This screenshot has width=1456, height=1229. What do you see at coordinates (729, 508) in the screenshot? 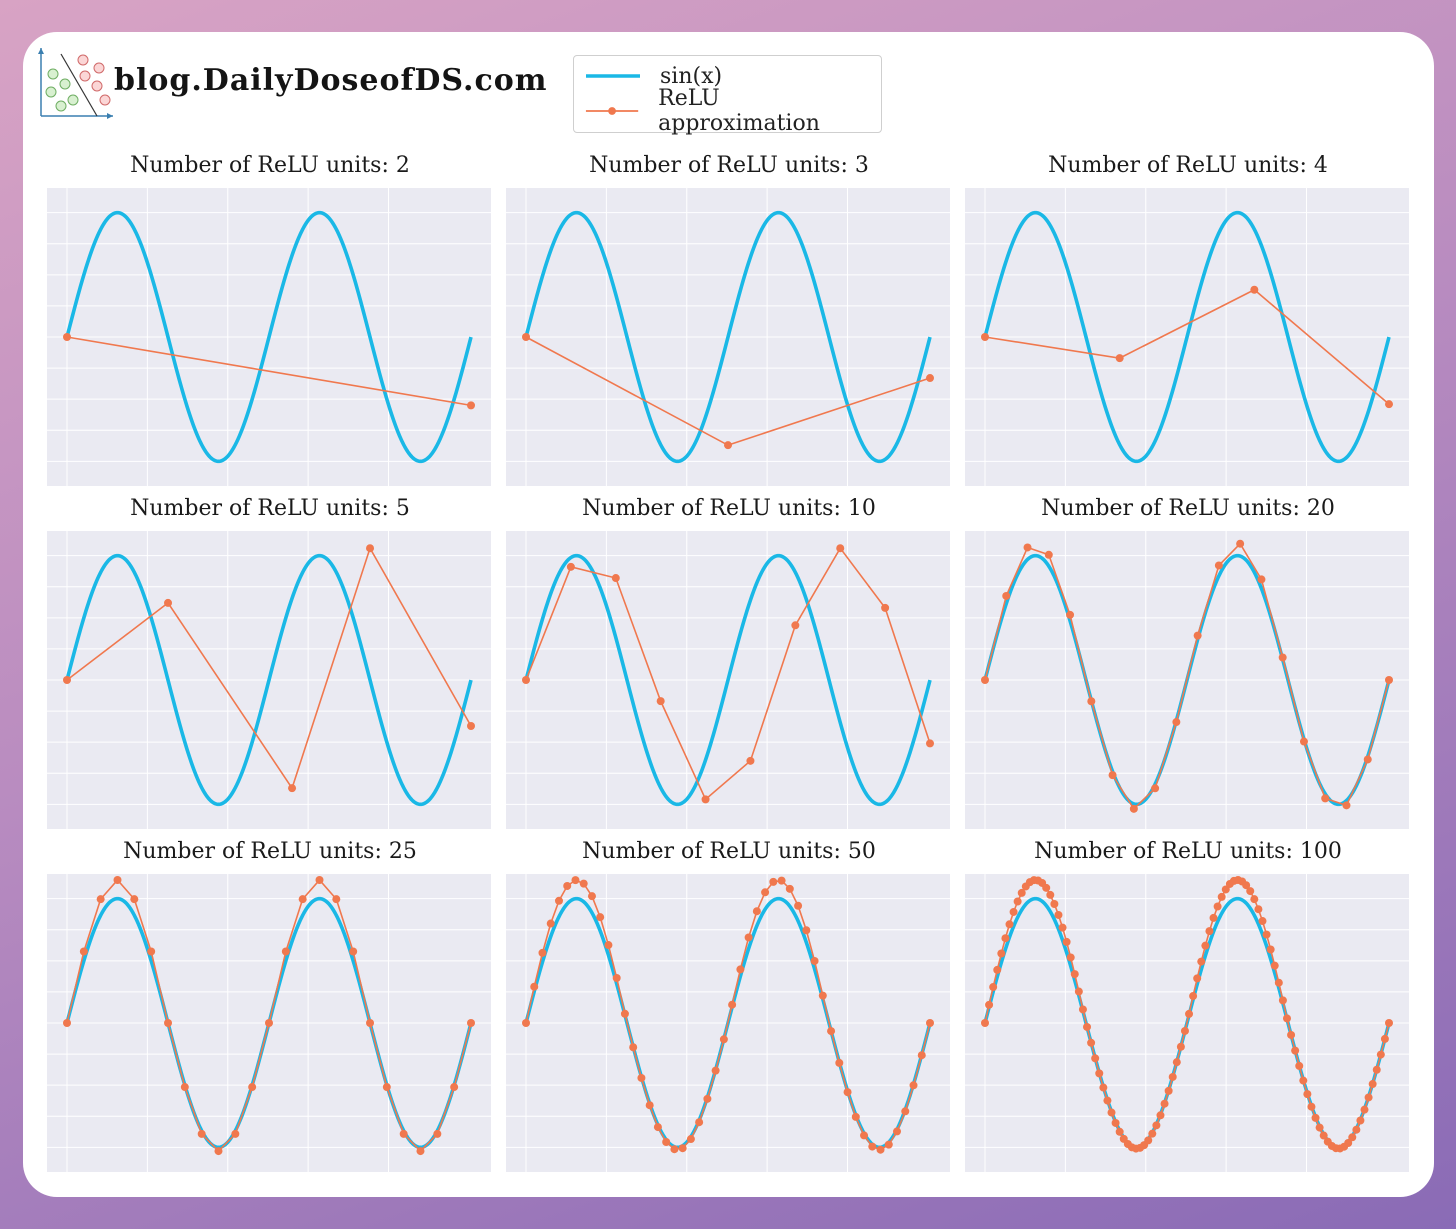
I see `panel-title: Number of ReLU units: 10` at bounding box center [729, 508].